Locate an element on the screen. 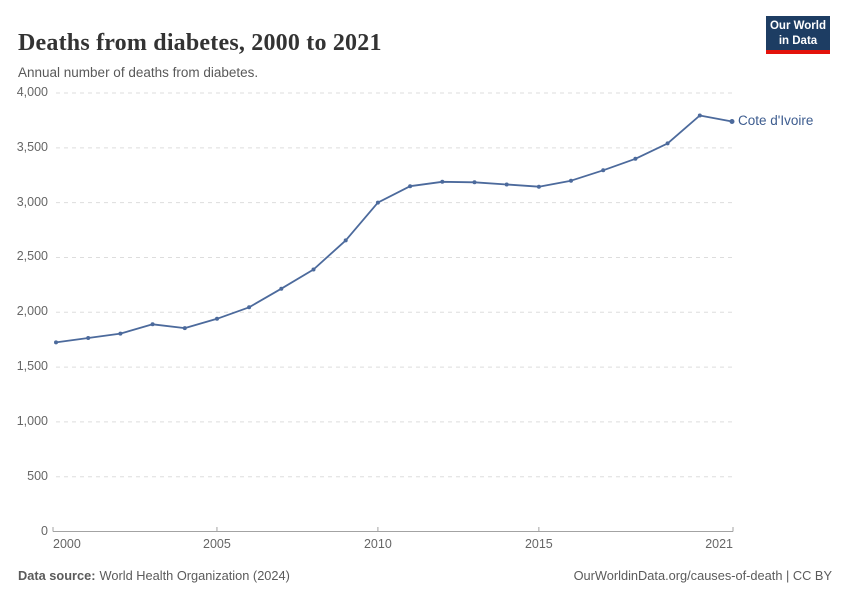 The width and height of the screenshot is (850, 600). y-axis-tick-label: 1,500 is located at coordinates (32, 366).